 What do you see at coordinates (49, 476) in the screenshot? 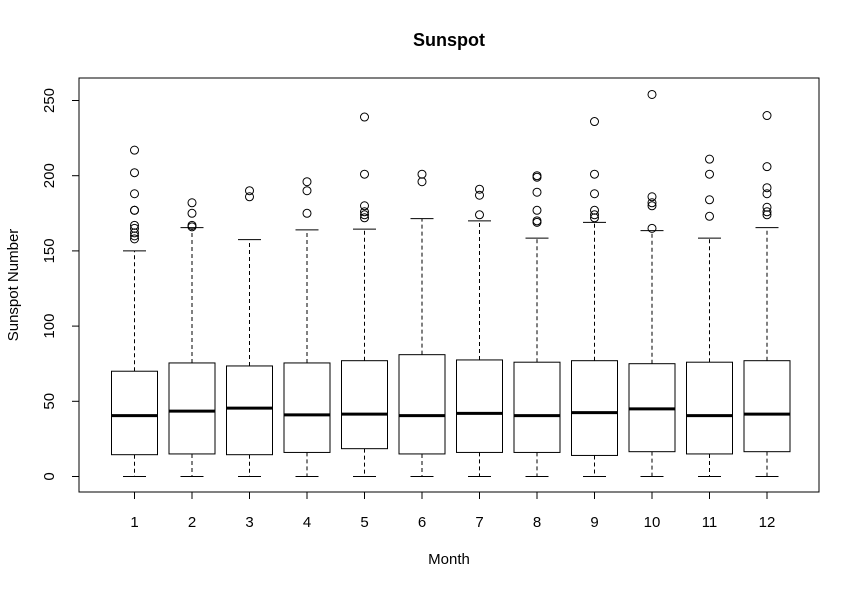
I see `y-tick-label: 0` at bounding box center [49, 476].